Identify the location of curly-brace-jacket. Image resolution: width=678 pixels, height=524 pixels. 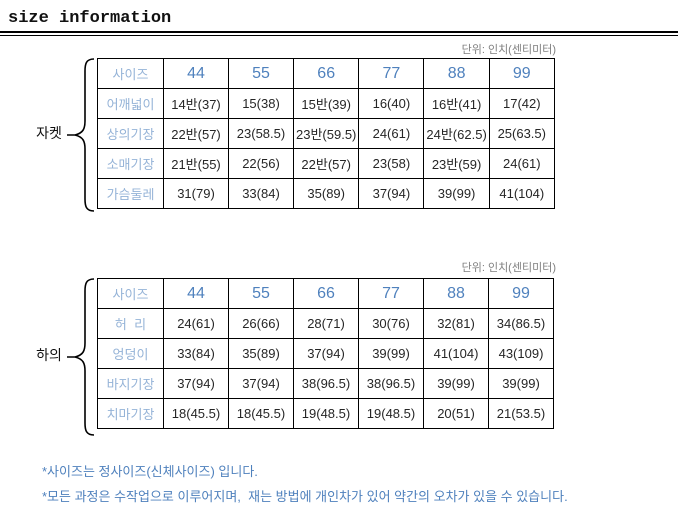
(81, 135).